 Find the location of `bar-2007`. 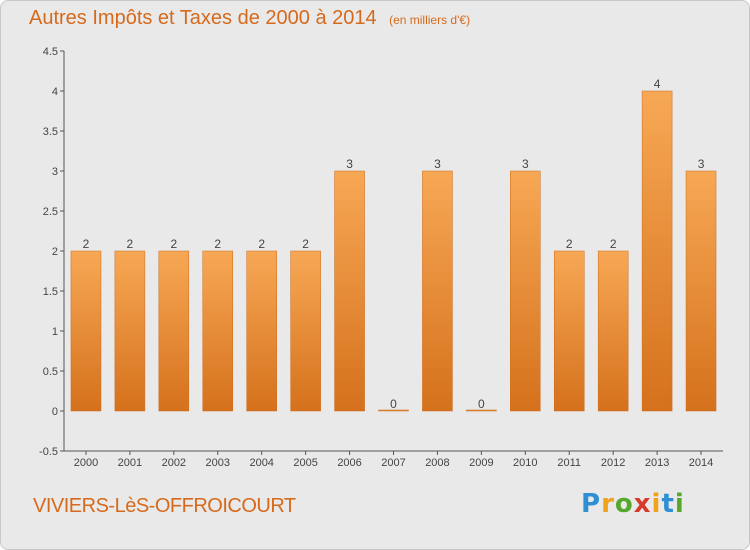

bar-2007 is located at coordinates (393, 410).